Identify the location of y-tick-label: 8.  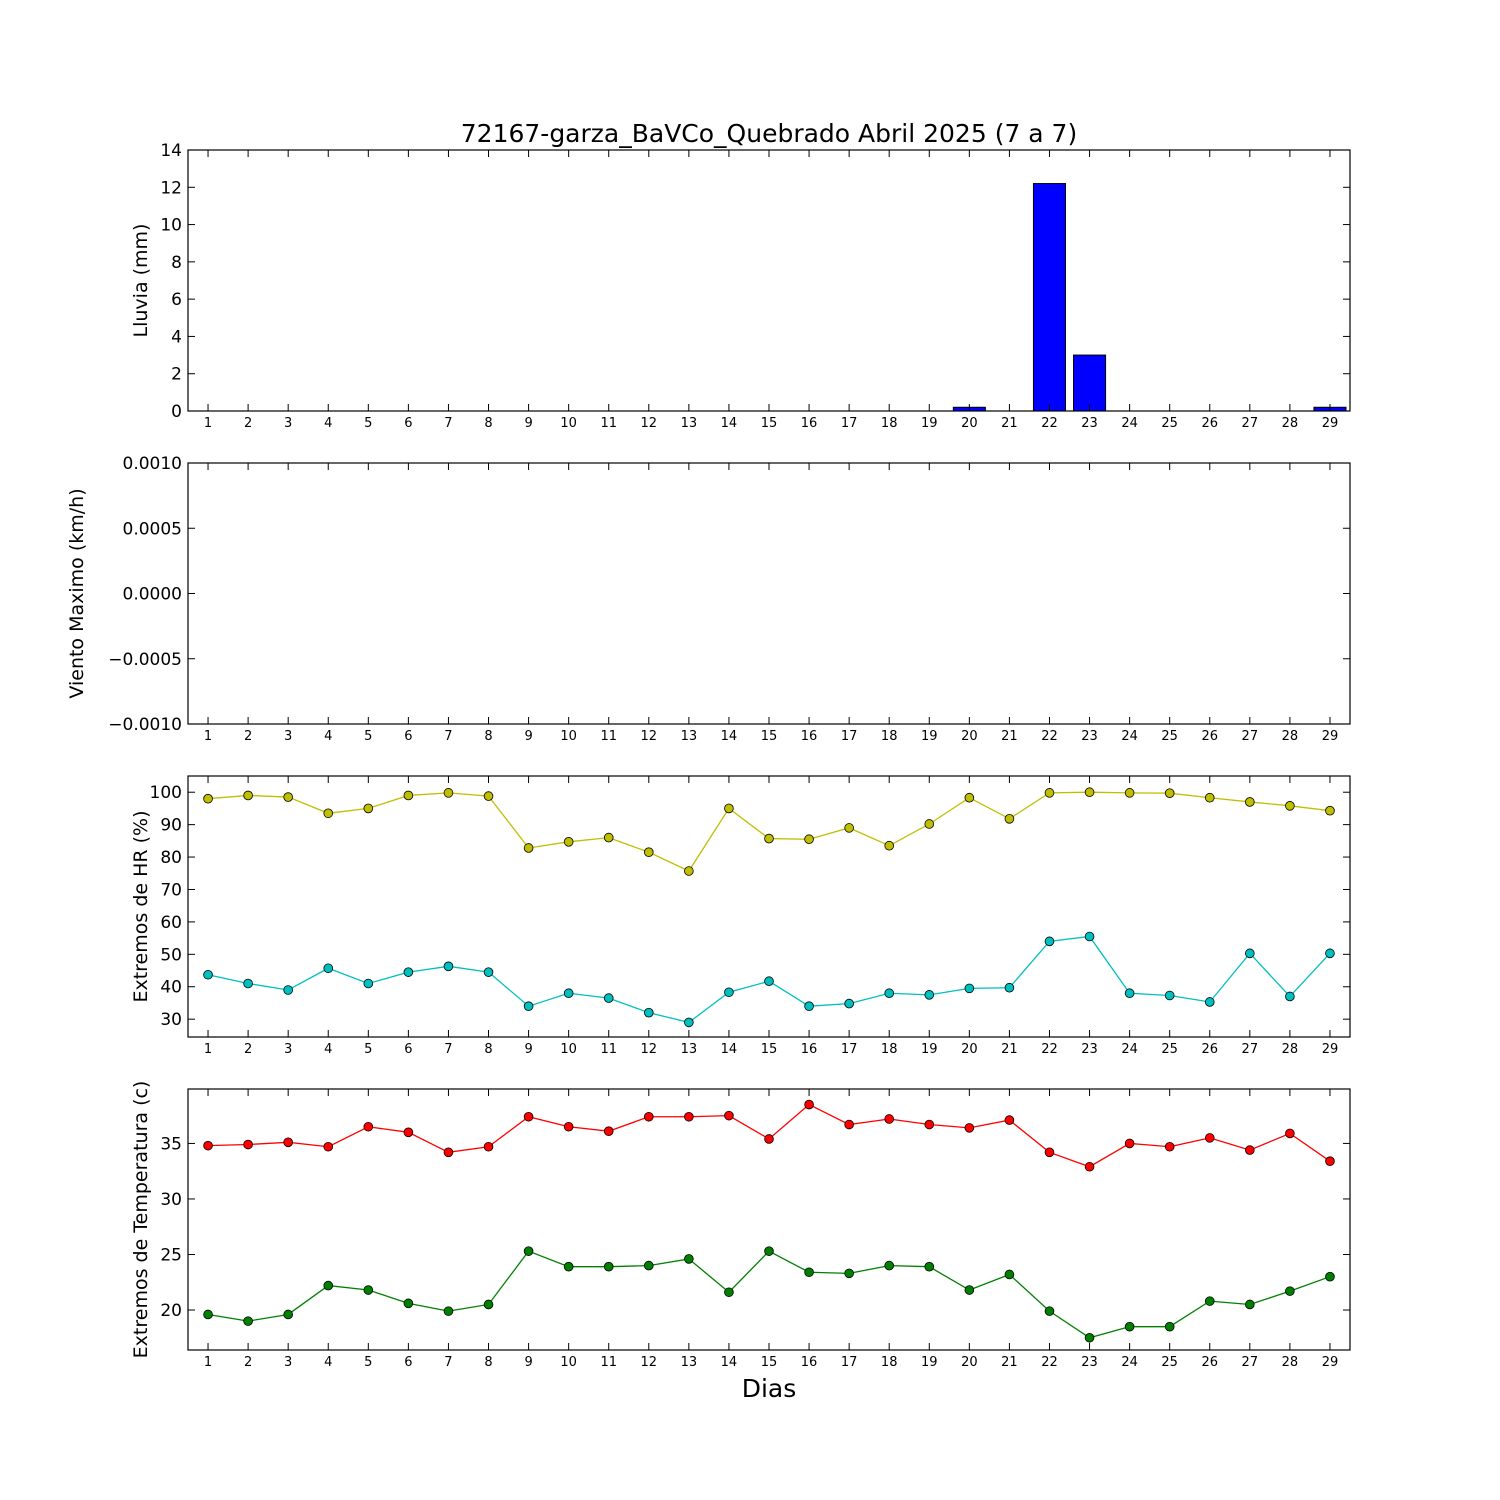
(176, 263).